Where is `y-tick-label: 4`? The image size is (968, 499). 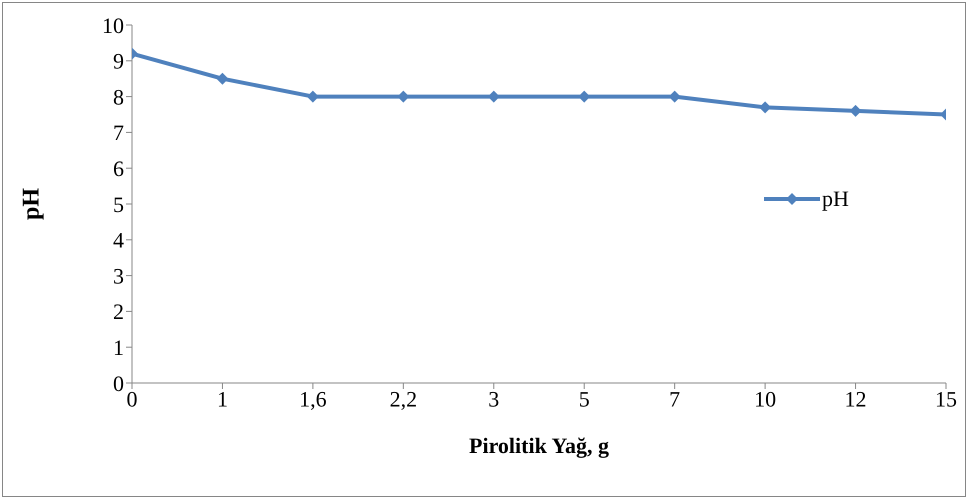
y-tick-label: 4 is located at coordinates (118, 240).